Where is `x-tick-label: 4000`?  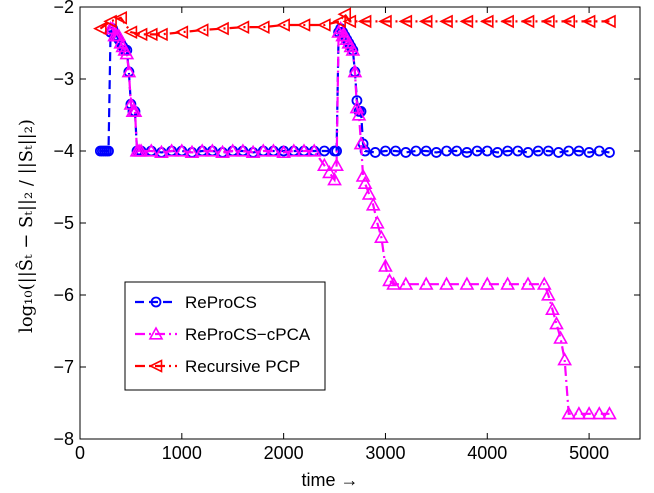 x-tick-label: 4000 is located at coordinates (487, 453).